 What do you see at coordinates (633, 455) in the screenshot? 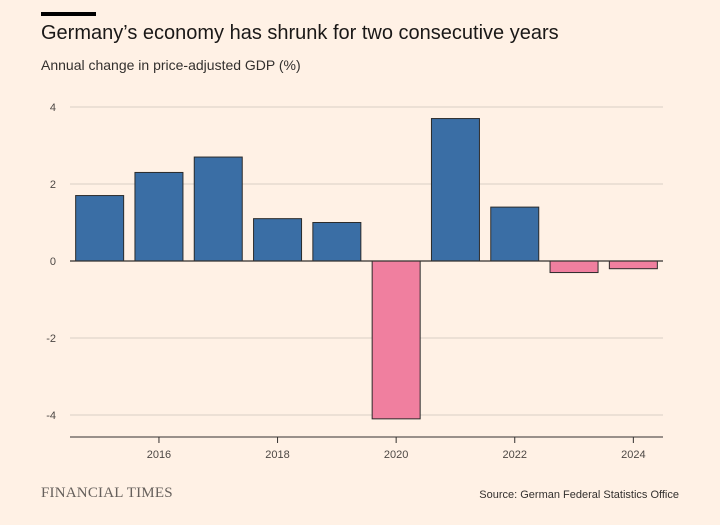
I see `x-tick-label: 2024` at bounding box center [633, 455].